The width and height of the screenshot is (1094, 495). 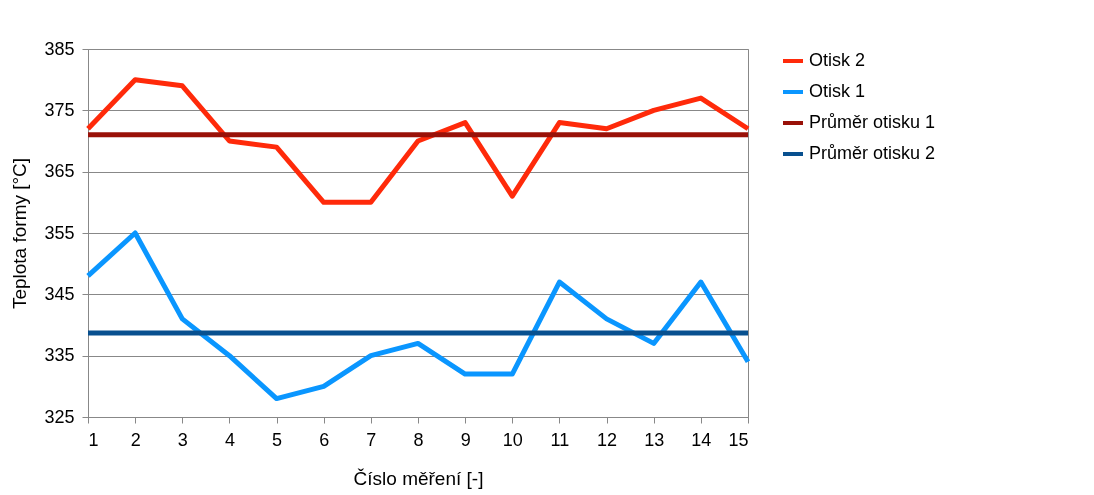 What do you see at coordinates (560, 439) in the screenshot?
I see `x-tick-label: 11` at bounding box center [560, 439].